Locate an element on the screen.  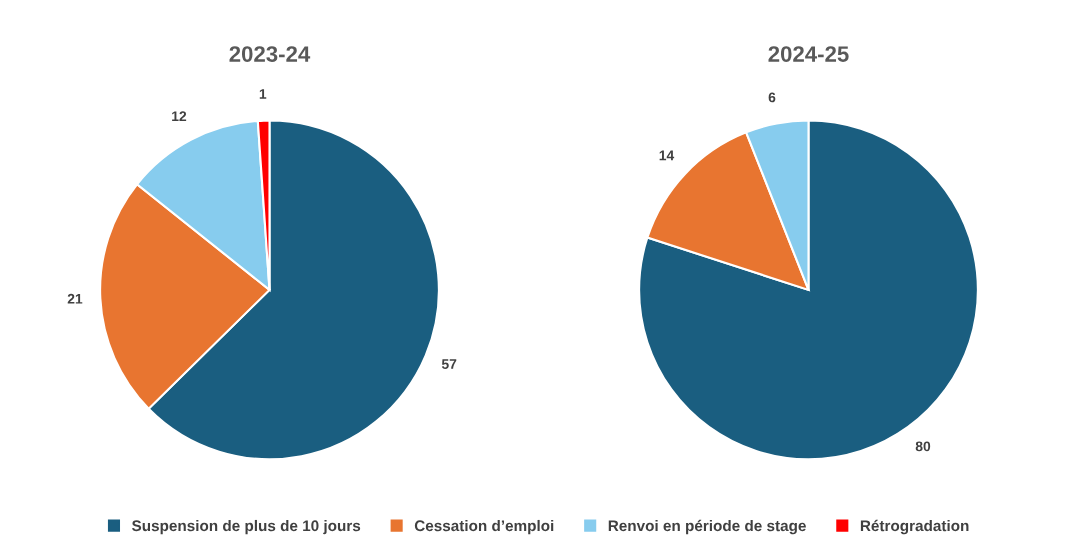
data-label: 6 is located at coordinates (772, 97).